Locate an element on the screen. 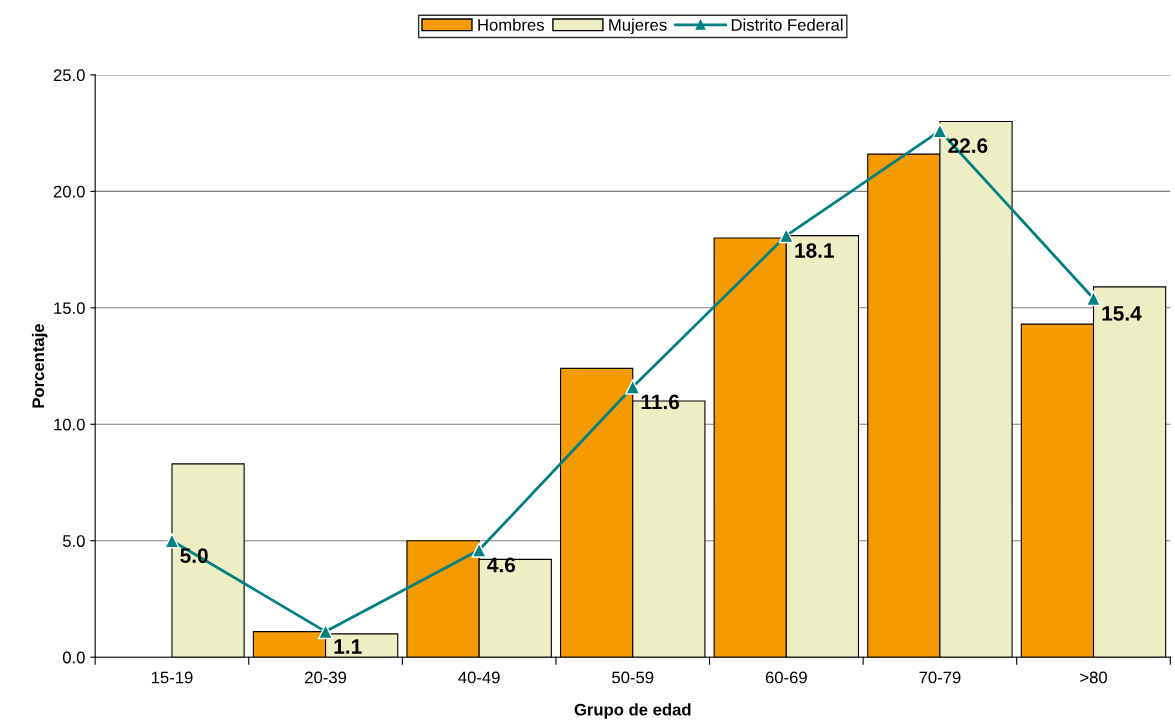 This screenshot has width=1175, height=727. y-tick-label: 0.0 is located at coordinates (73, 657).